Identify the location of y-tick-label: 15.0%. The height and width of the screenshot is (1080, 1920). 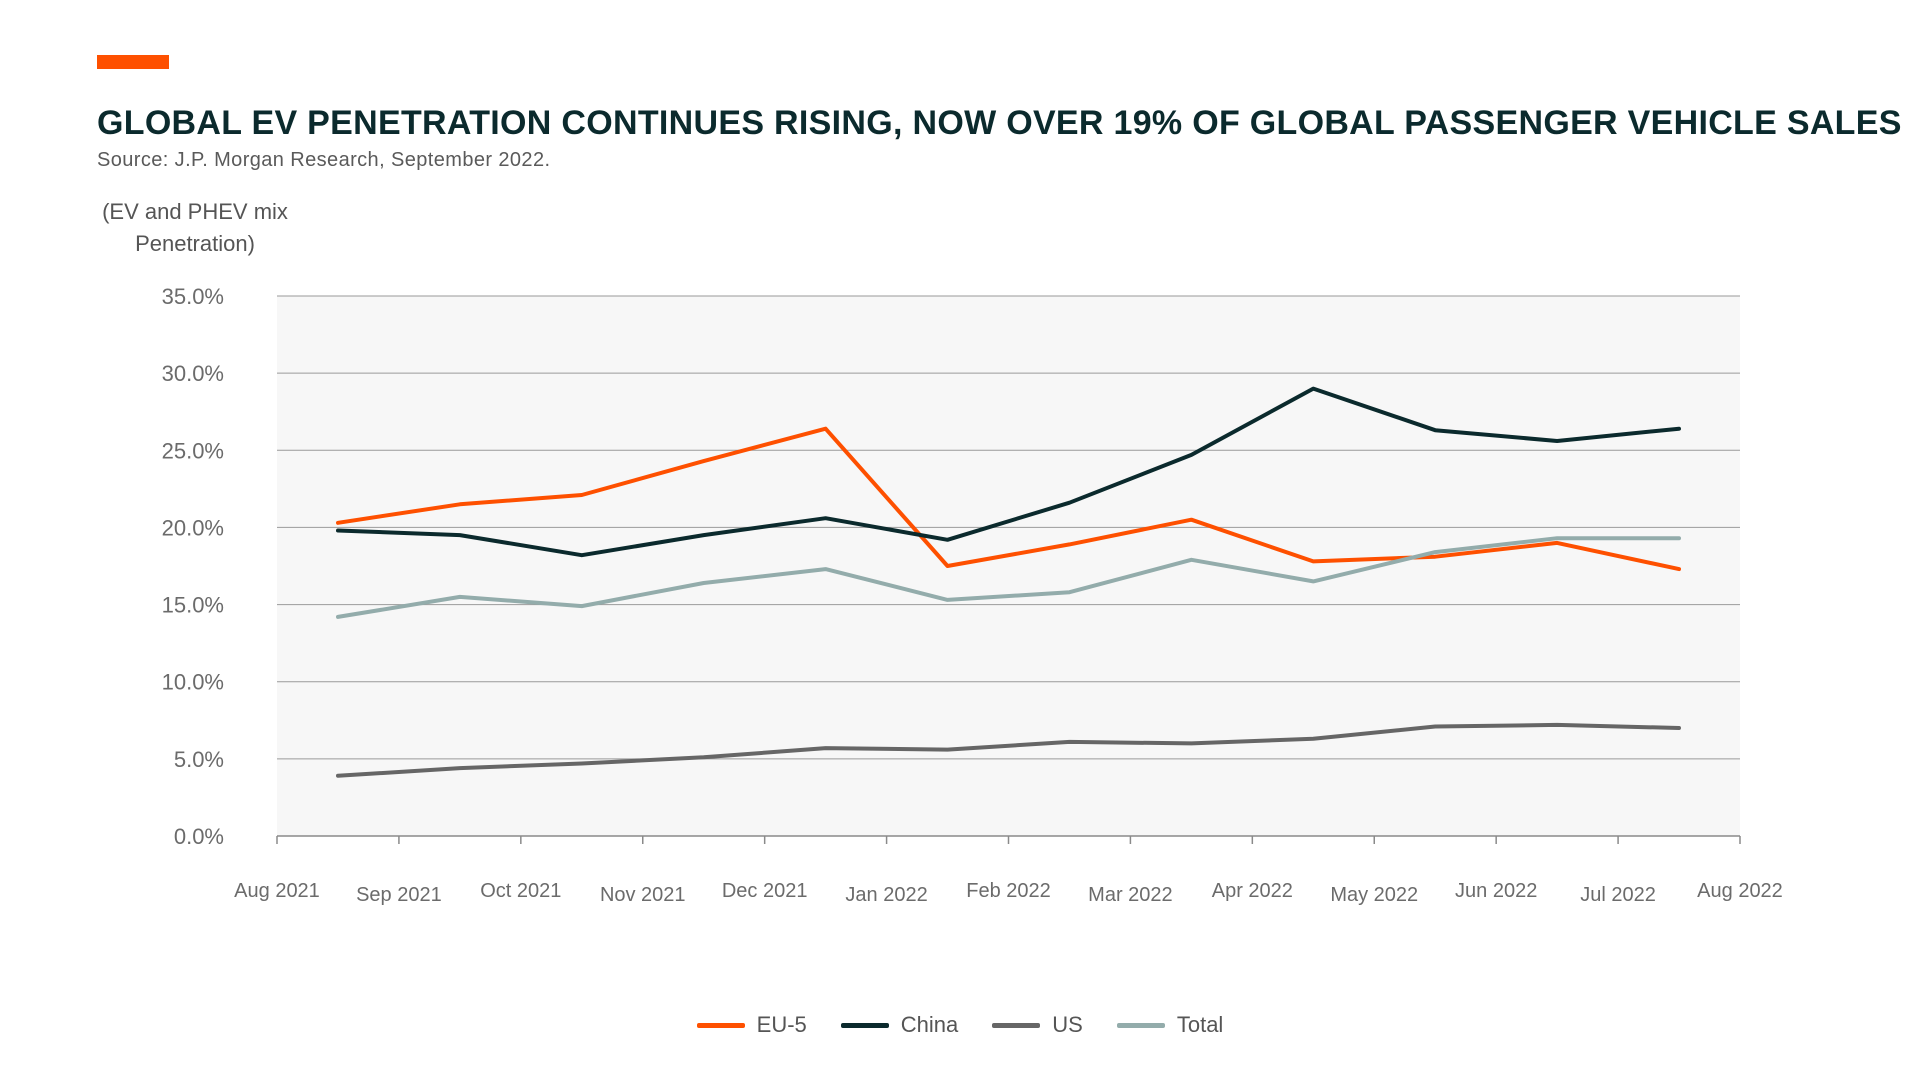
(193, 605).